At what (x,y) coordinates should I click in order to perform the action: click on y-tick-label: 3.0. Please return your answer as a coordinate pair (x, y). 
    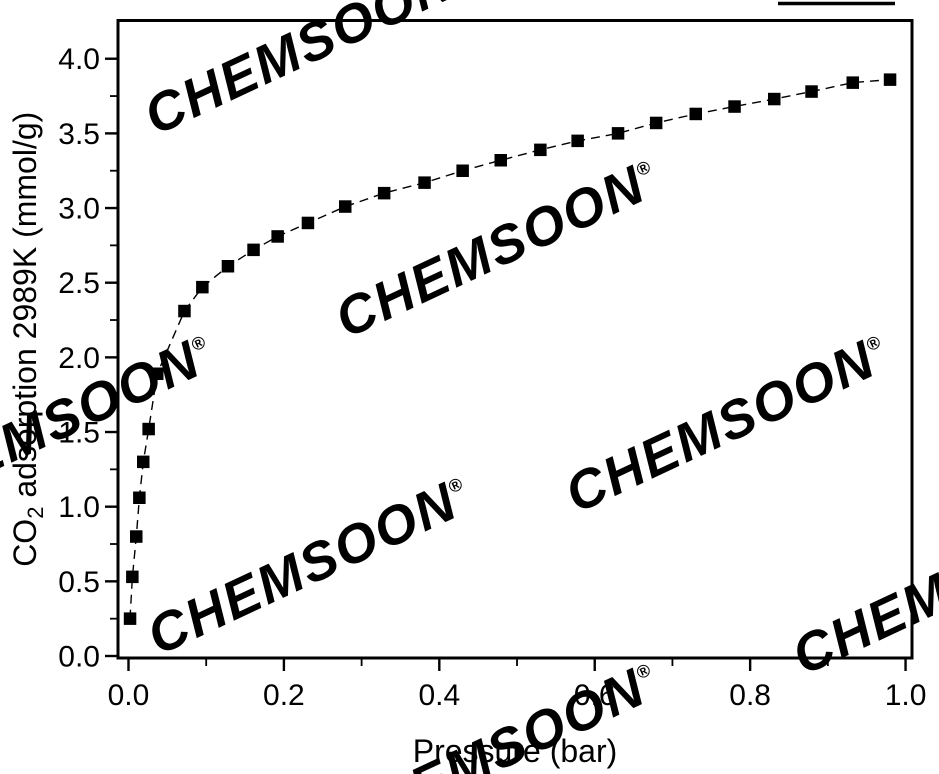
    Looking at the image, I should click on (79, 209).